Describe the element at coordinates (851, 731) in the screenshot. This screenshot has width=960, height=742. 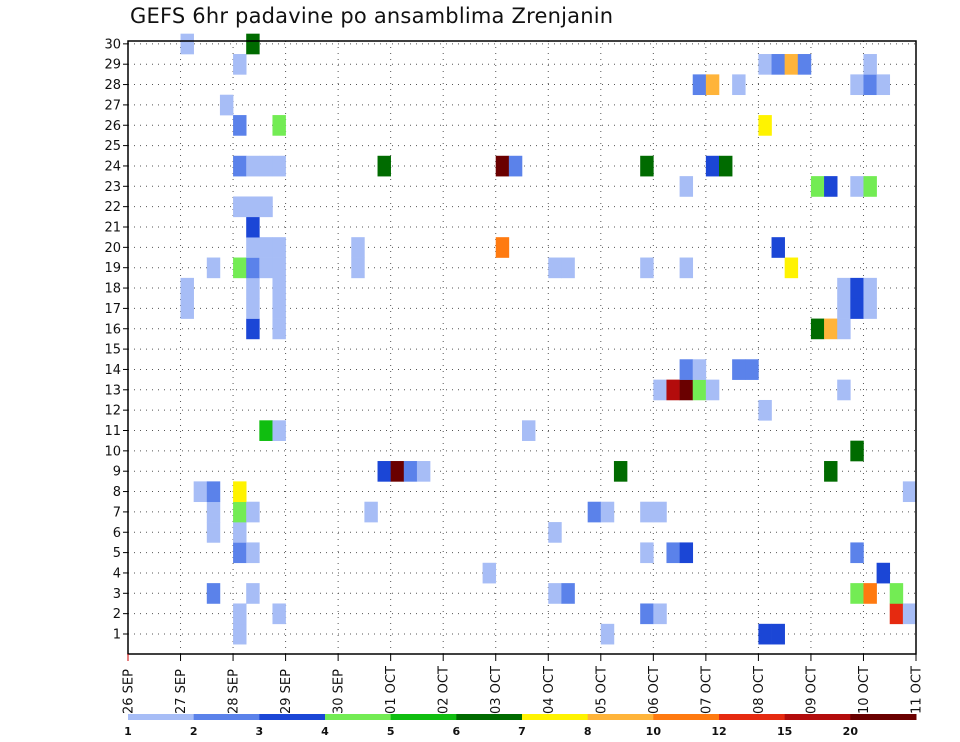
I see `colorbar-label: 20` at that location.